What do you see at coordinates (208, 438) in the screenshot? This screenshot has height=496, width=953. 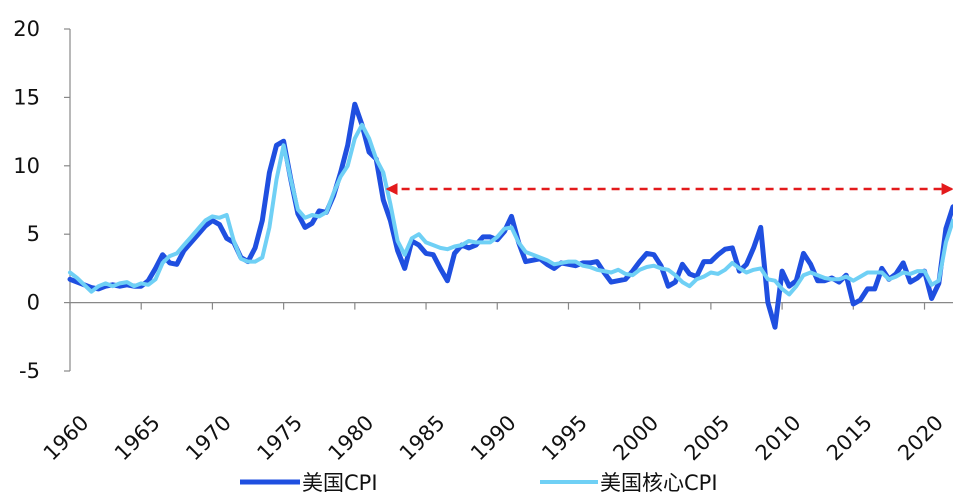 I see `x-tick-label: 1970` at bounding box center [208, 438].